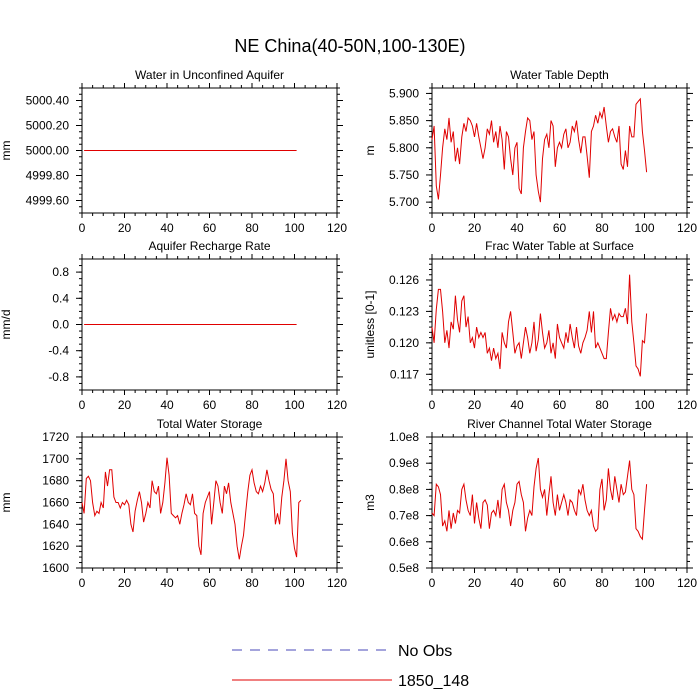  I want to click on y-axis-label: m, so click(370, 151).